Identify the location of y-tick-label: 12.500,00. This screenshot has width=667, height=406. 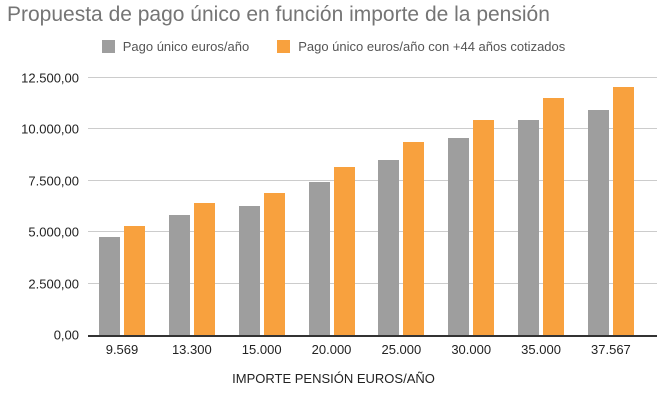
(50, 78).